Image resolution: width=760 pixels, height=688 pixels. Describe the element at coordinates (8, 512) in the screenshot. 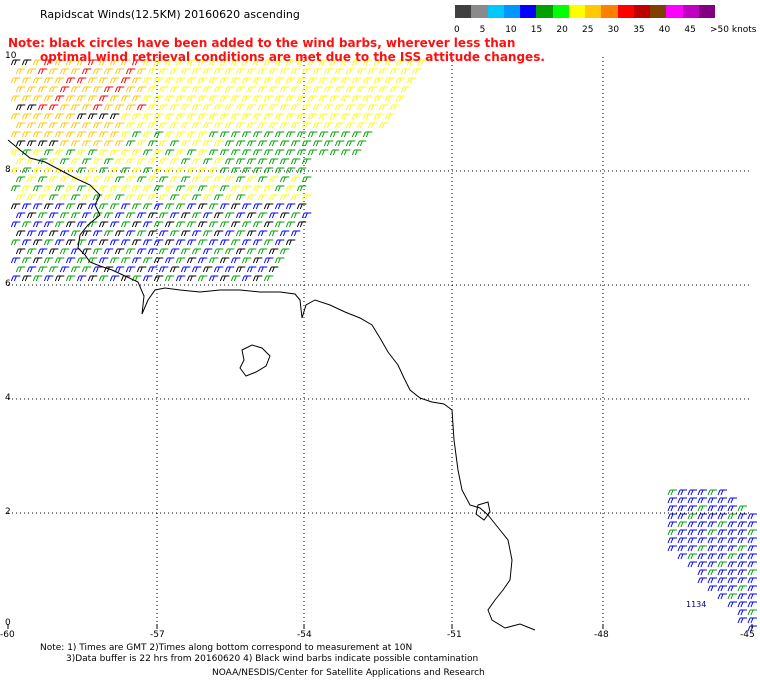

I see `lat-label: 2` at that location.